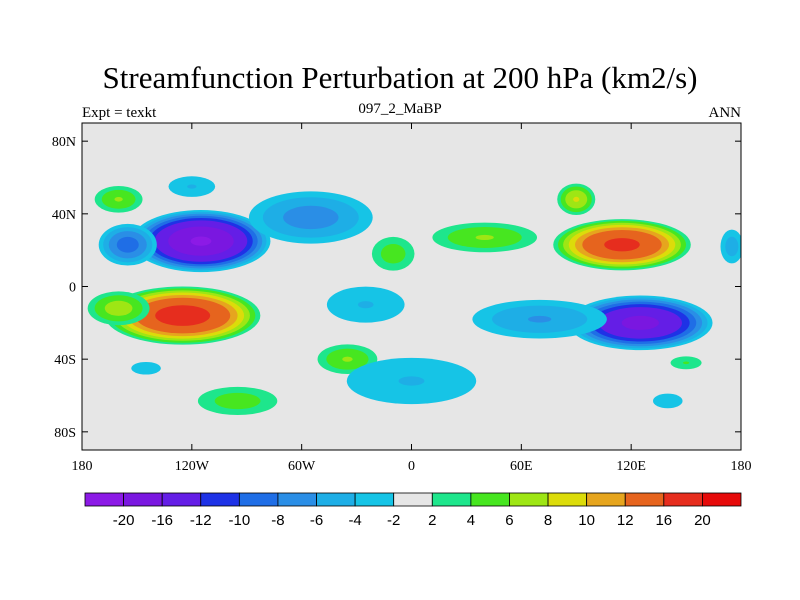 The height and width of the screenshot is (600, 800). I want to click on x-tick-label: 0, so click(411, 466).